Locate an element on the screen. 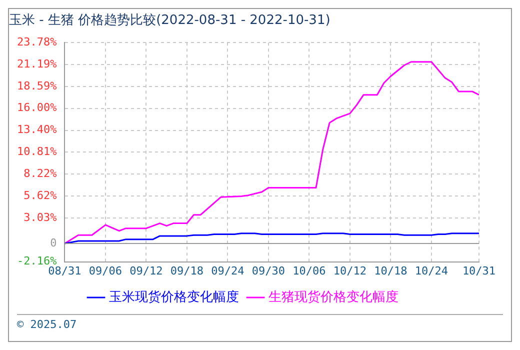 The image size is (520, 350). x-tick-label: 10/31 is located at coordinates (479, 271).